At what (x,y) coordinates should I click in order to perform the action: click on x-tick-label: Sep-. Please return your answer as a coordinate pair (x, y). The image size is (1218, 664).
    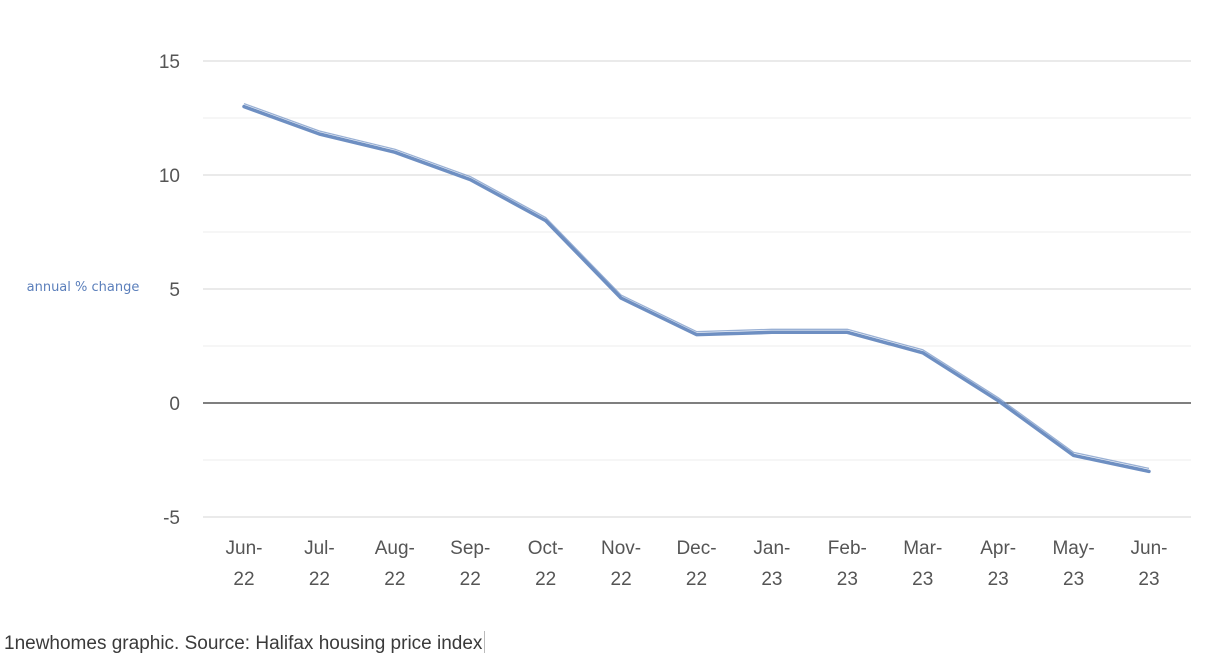
    Looking at the image, I should click on (470, 548).